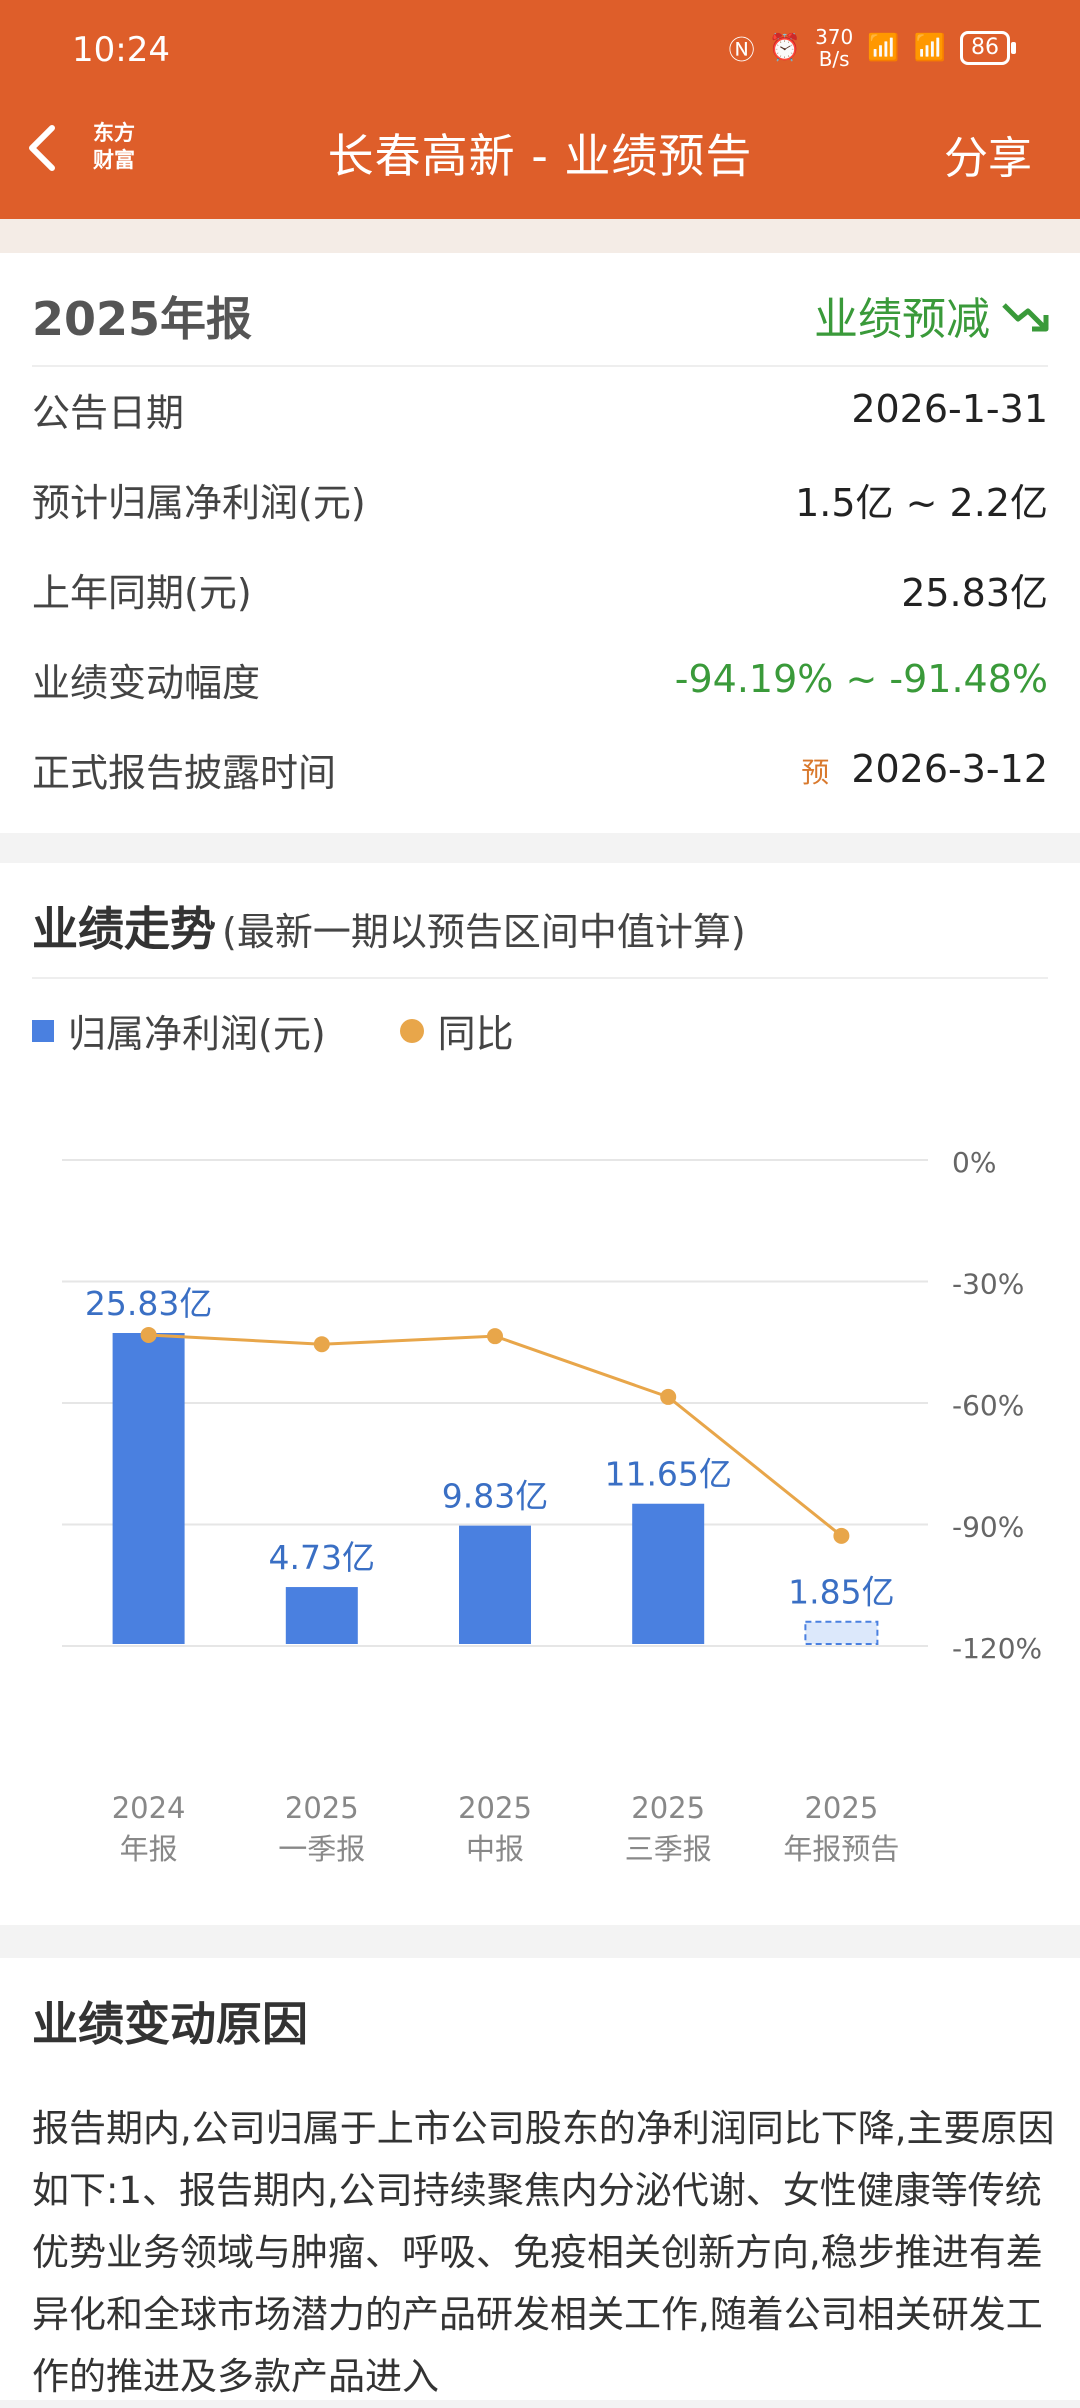  What do you see at coordinates (988, 1527) in the screenshot?
I see `y-tick-label: -90%` at bounding box center [988, 1527].